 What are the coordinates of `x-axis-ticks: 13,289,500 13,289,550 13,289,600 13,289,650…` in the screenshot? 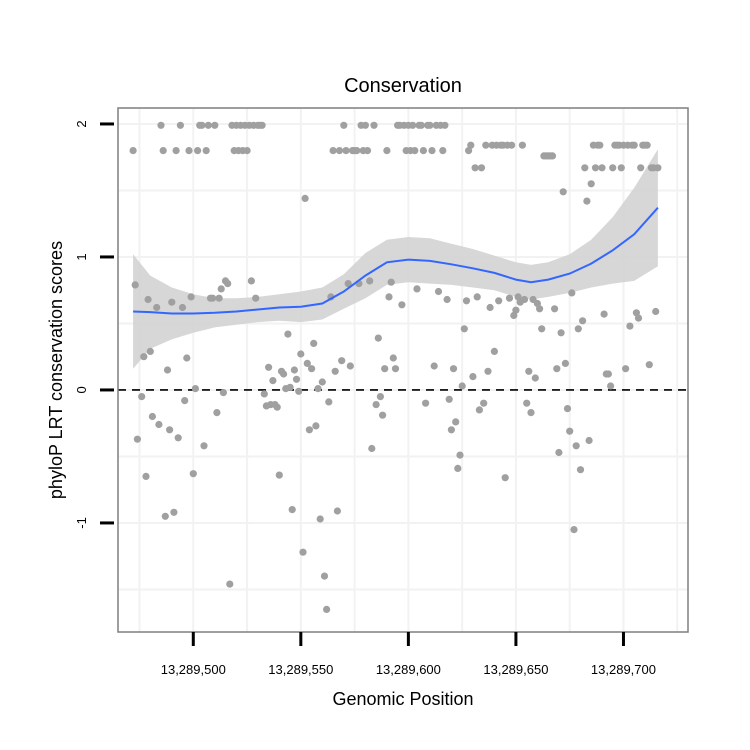 It's located at (408, 654).